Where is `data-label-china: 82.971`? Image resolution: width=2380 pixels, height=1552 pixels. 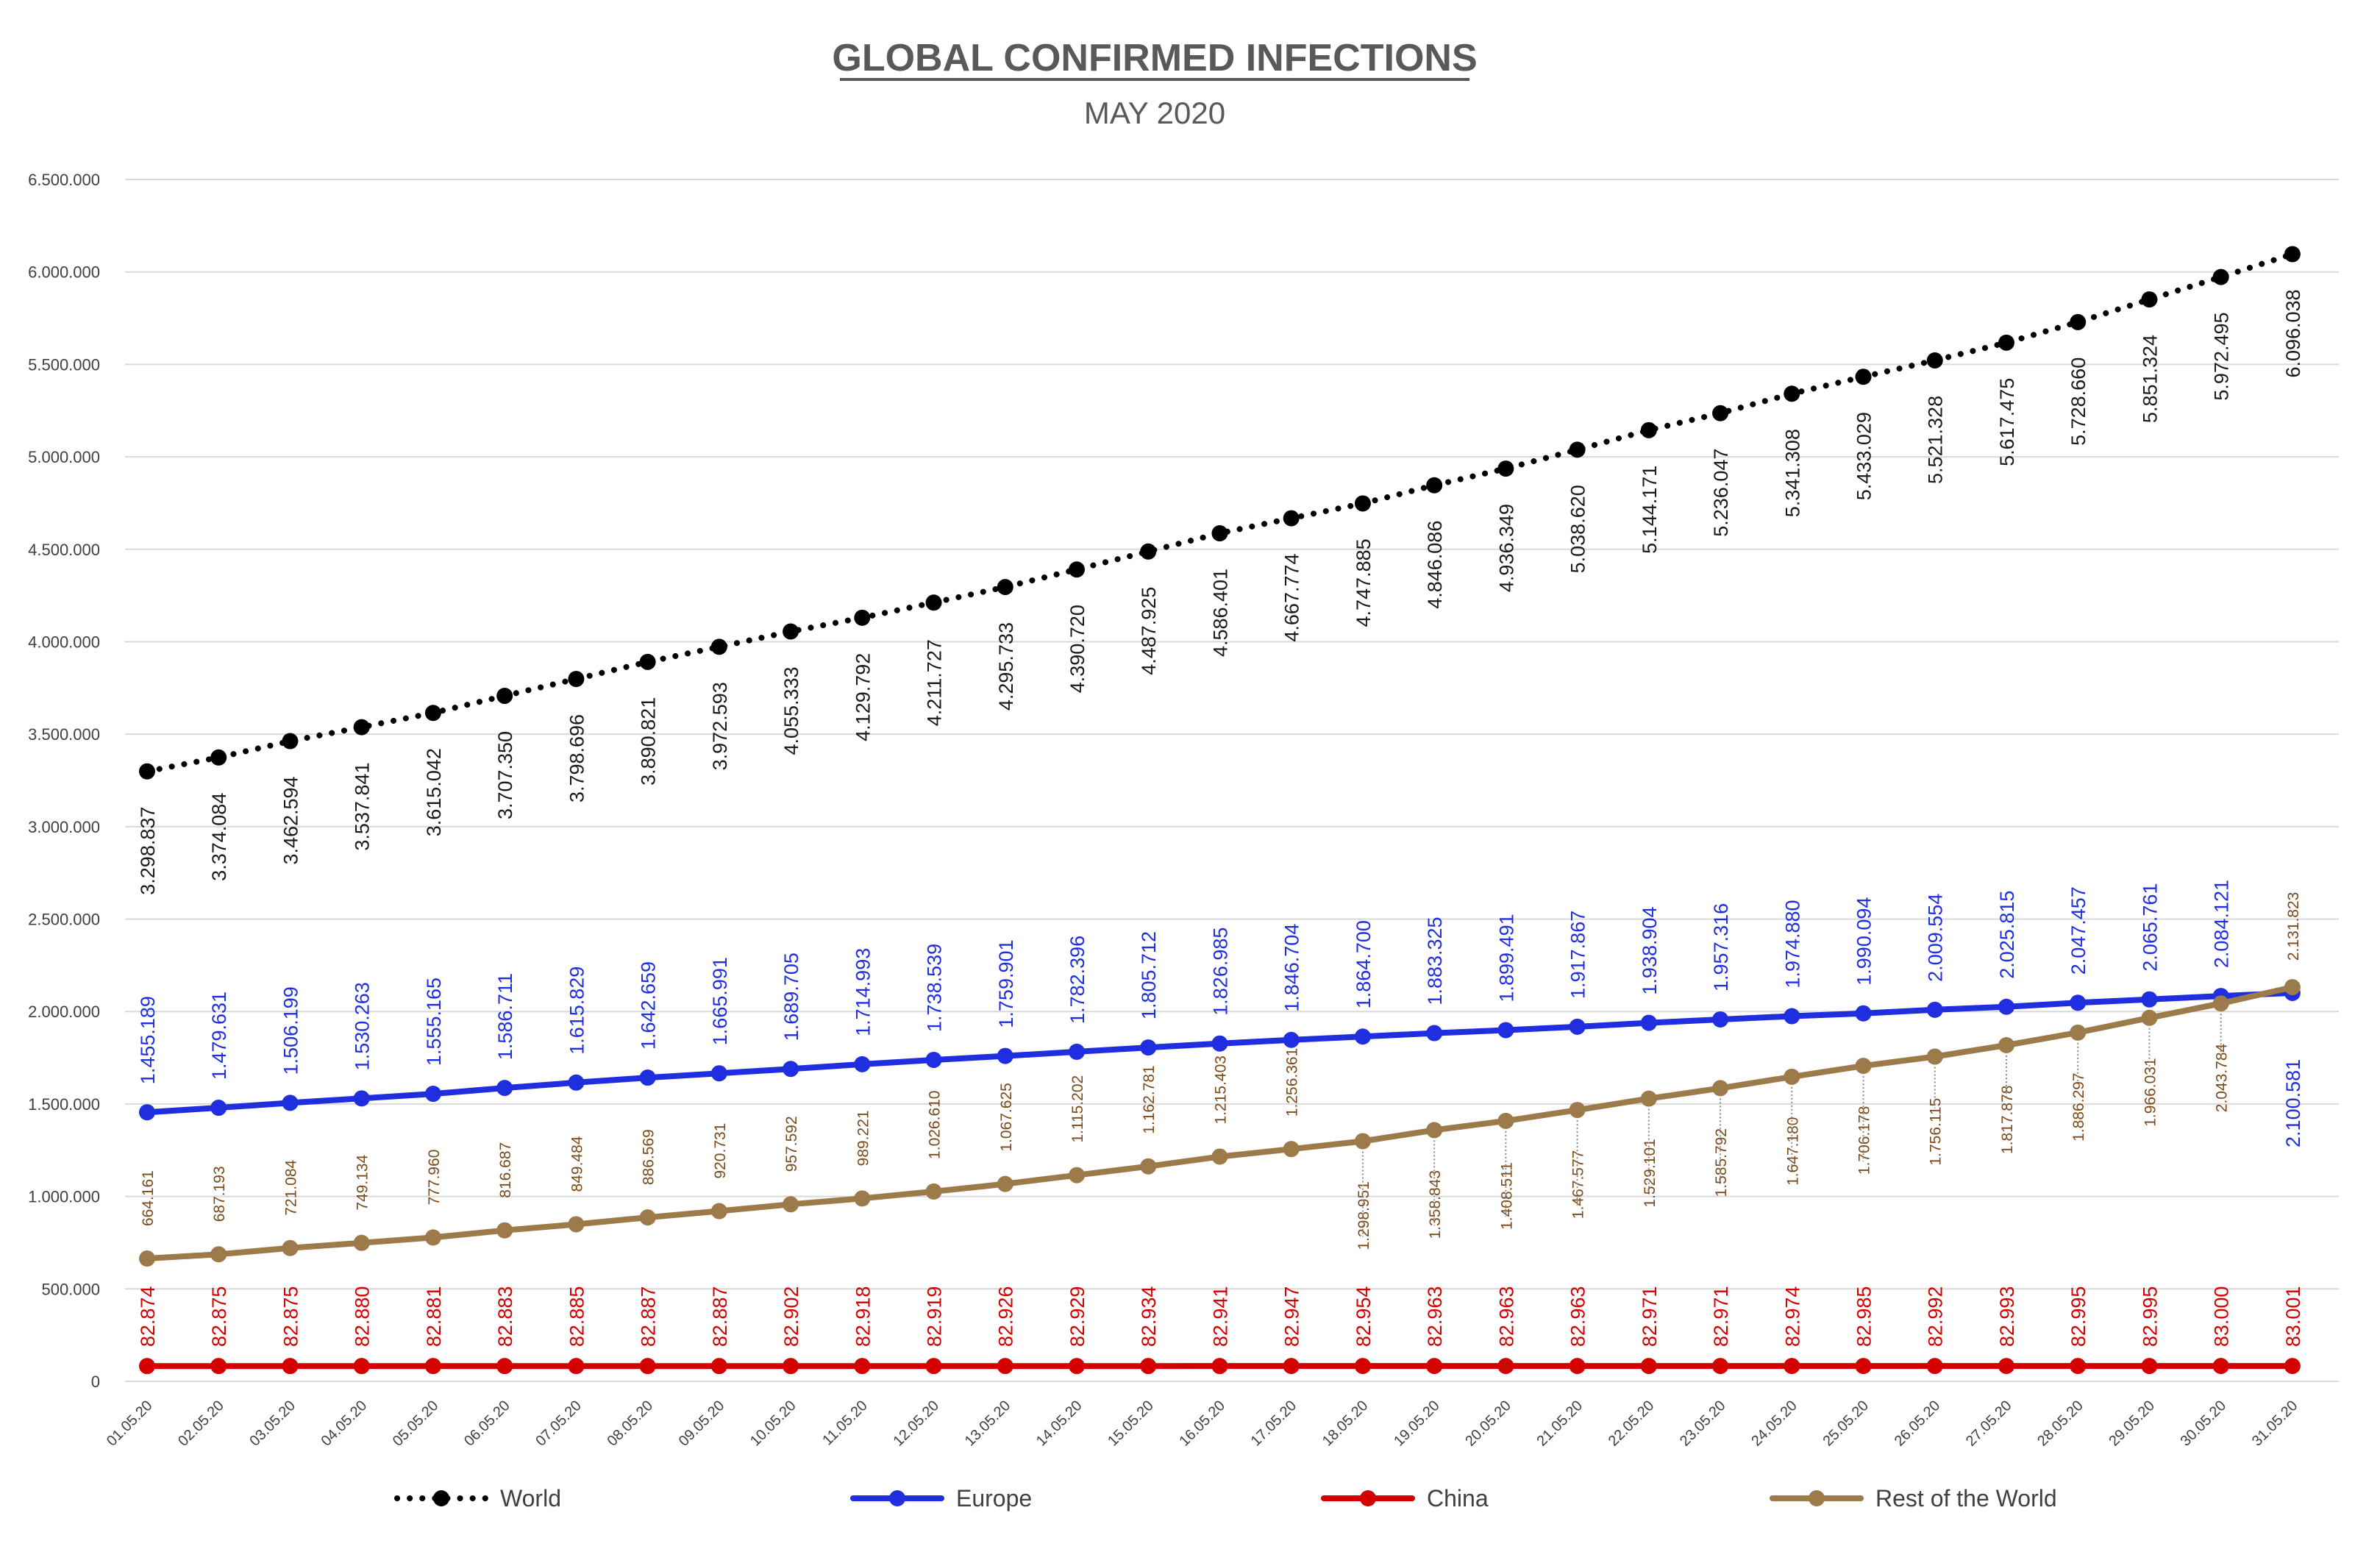
data-label-china: 82.971 is located at coordinates (1650, 1317).